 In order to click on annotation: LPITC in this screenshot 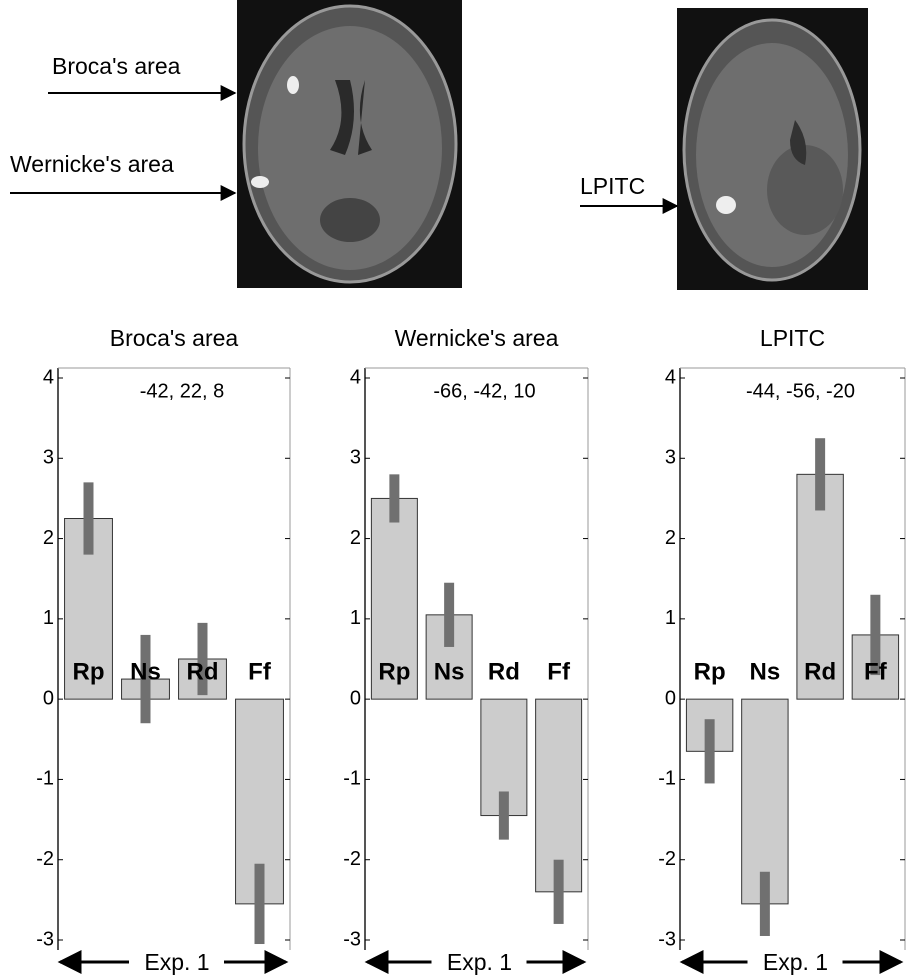, I will do `click(612, 186)`.